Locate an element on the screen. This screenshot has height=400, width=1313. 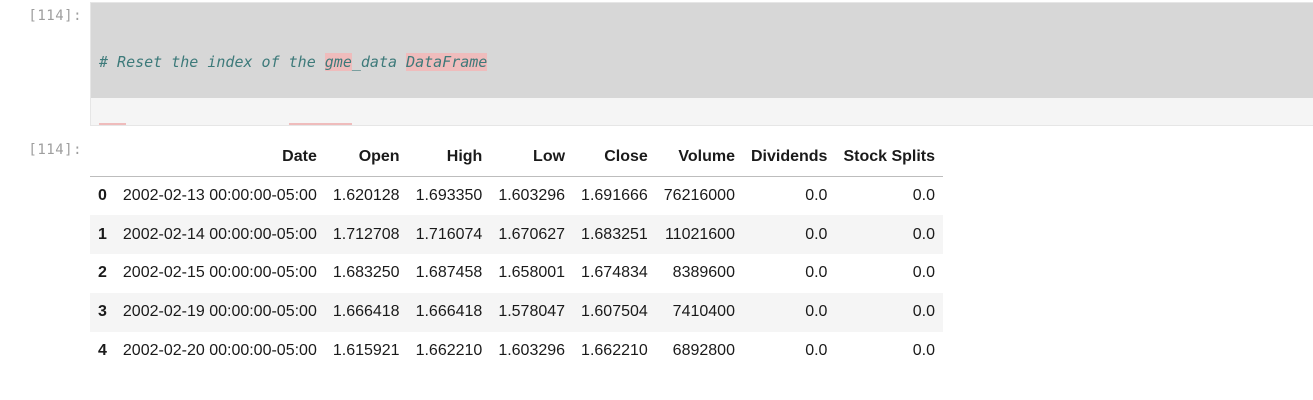
column-header: High is located at coordinates (449, 157).